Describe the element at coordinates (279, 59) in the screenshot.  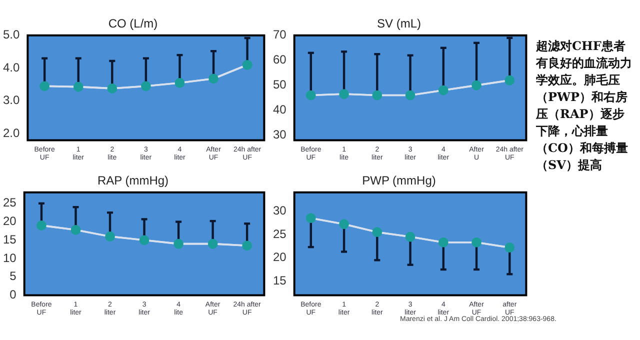
I see `y-tick-label: 60` at that location.